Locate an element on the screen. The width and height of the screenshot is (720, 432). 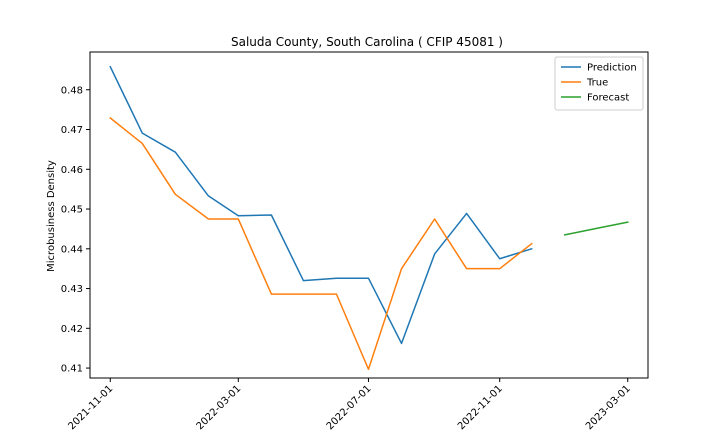
legend: Prediction True Forecast is located at coordinates (599, 83).